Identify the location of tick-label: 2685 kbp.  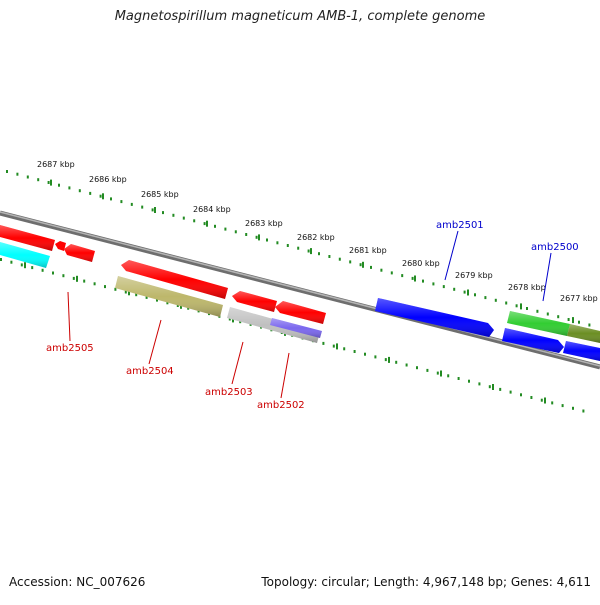
(160, 194).